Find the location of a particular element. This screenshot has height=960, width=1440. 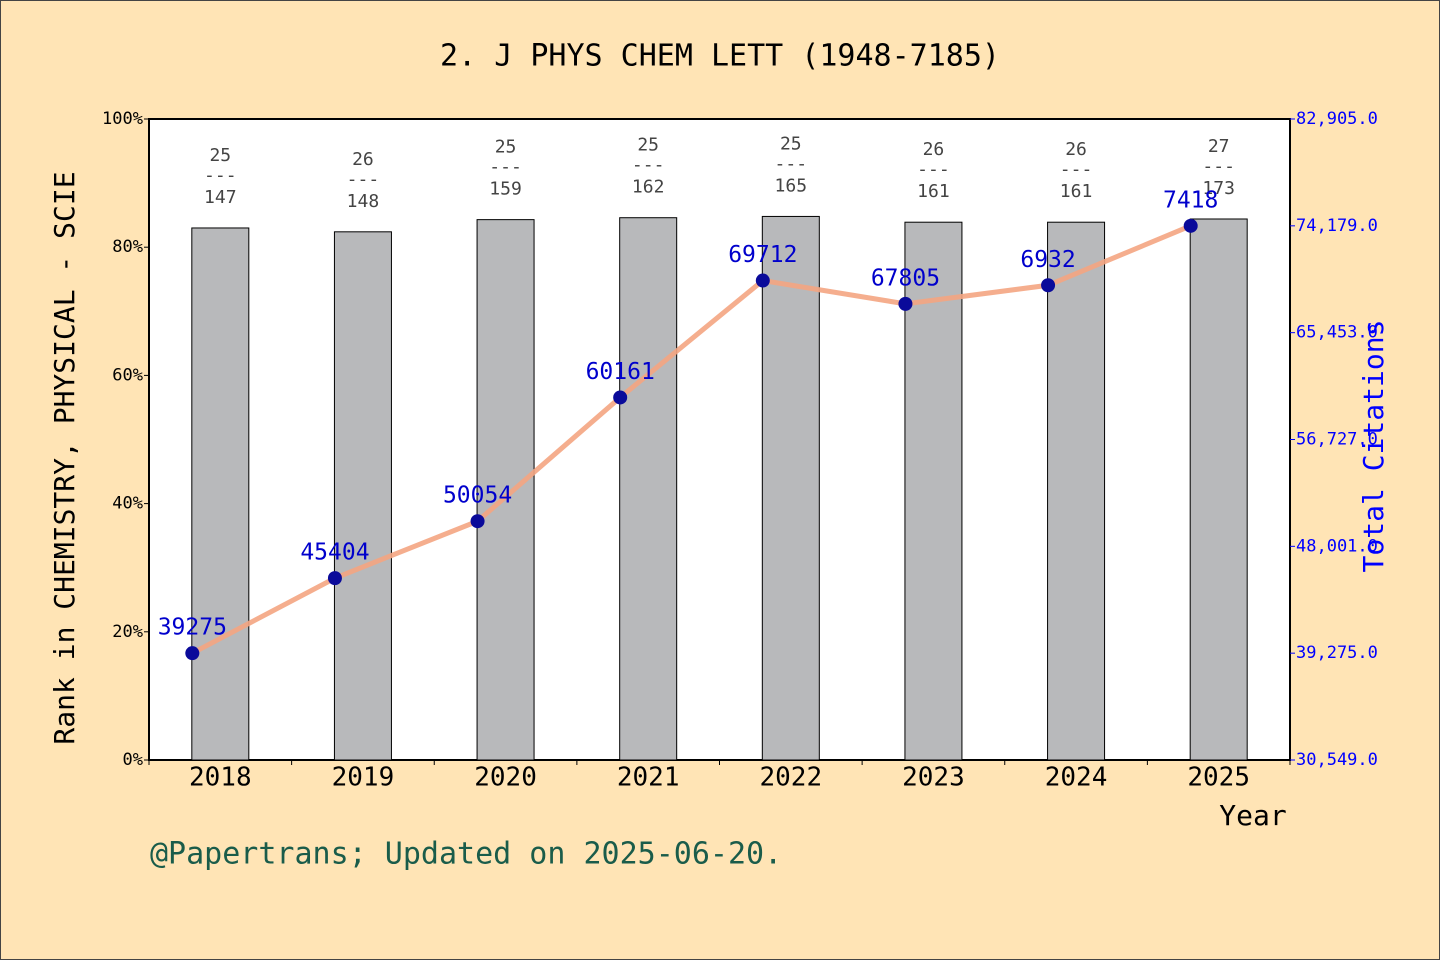

value-label: 6932 is located at coordinates (1047, 260).